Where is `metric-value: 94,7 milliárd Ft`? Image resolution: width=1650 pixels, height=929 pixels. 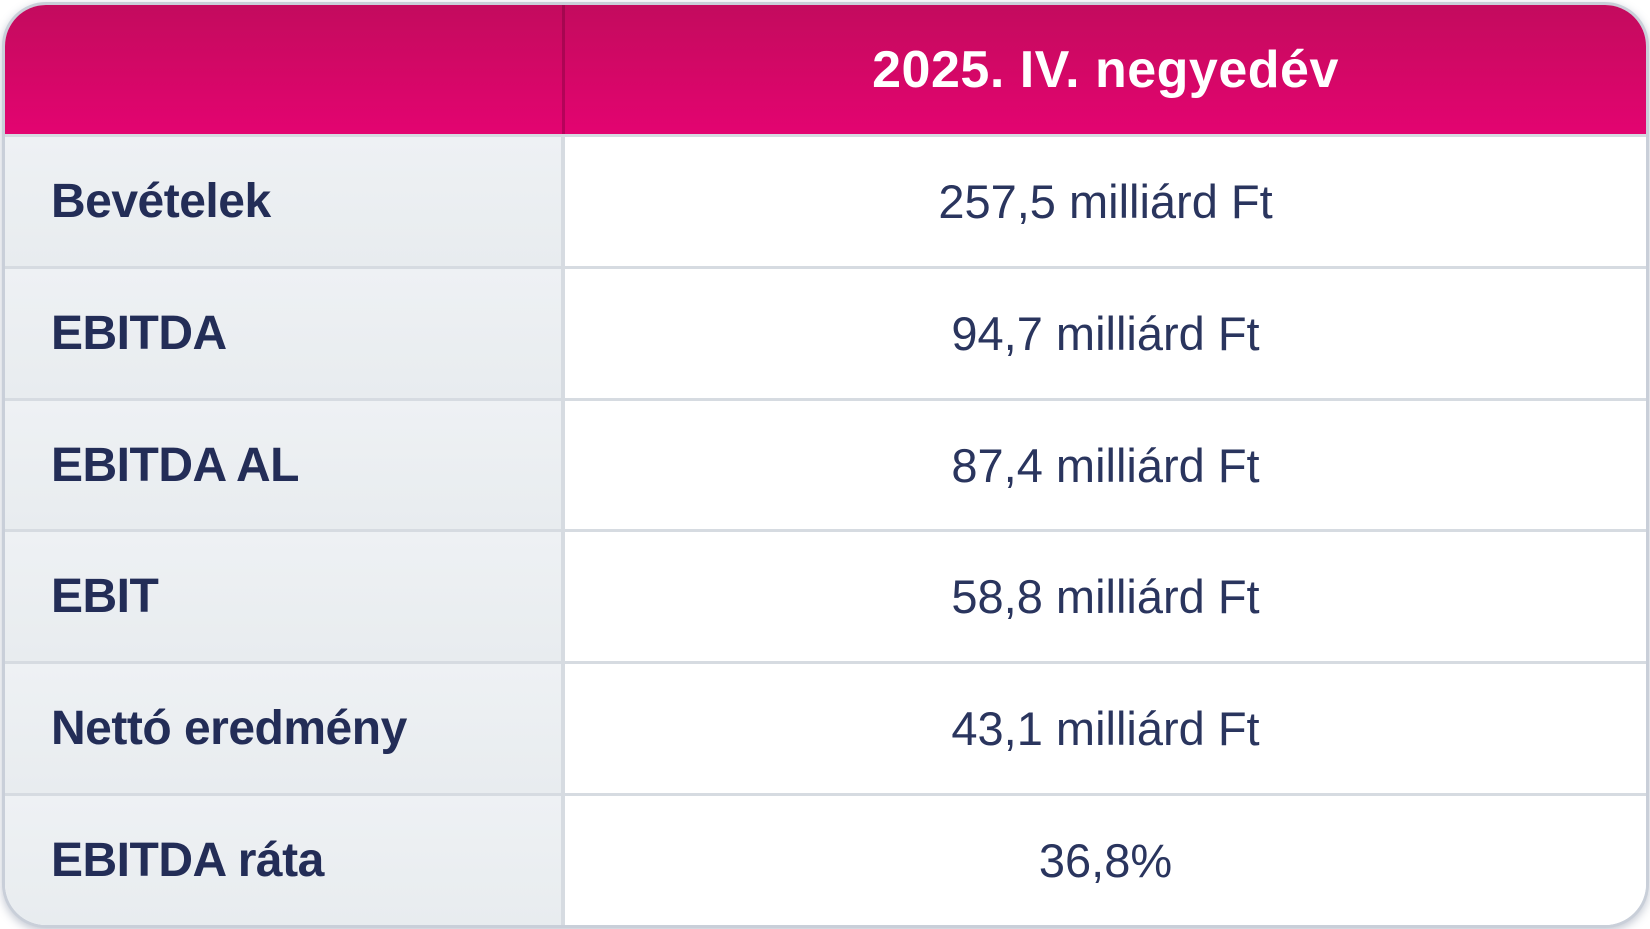 metric-value: 94,7 milliárd Ft is located at coordinates (1105, 333).